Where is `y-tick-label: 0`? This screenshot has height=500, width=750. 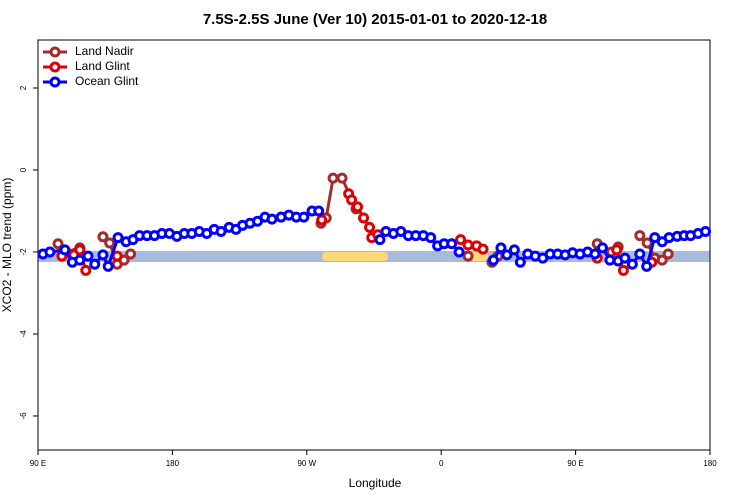 y-tick-label: 0 is located at coordinates (23, 169).